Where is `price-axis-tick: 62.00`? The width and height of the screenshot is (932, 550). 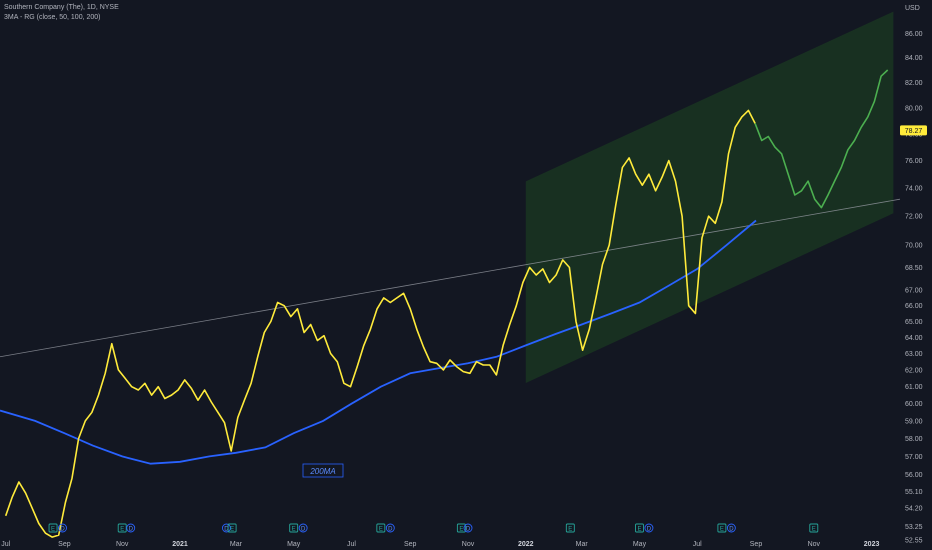
price-axis-tick: 62.00 is located at coordinates (914, 370).